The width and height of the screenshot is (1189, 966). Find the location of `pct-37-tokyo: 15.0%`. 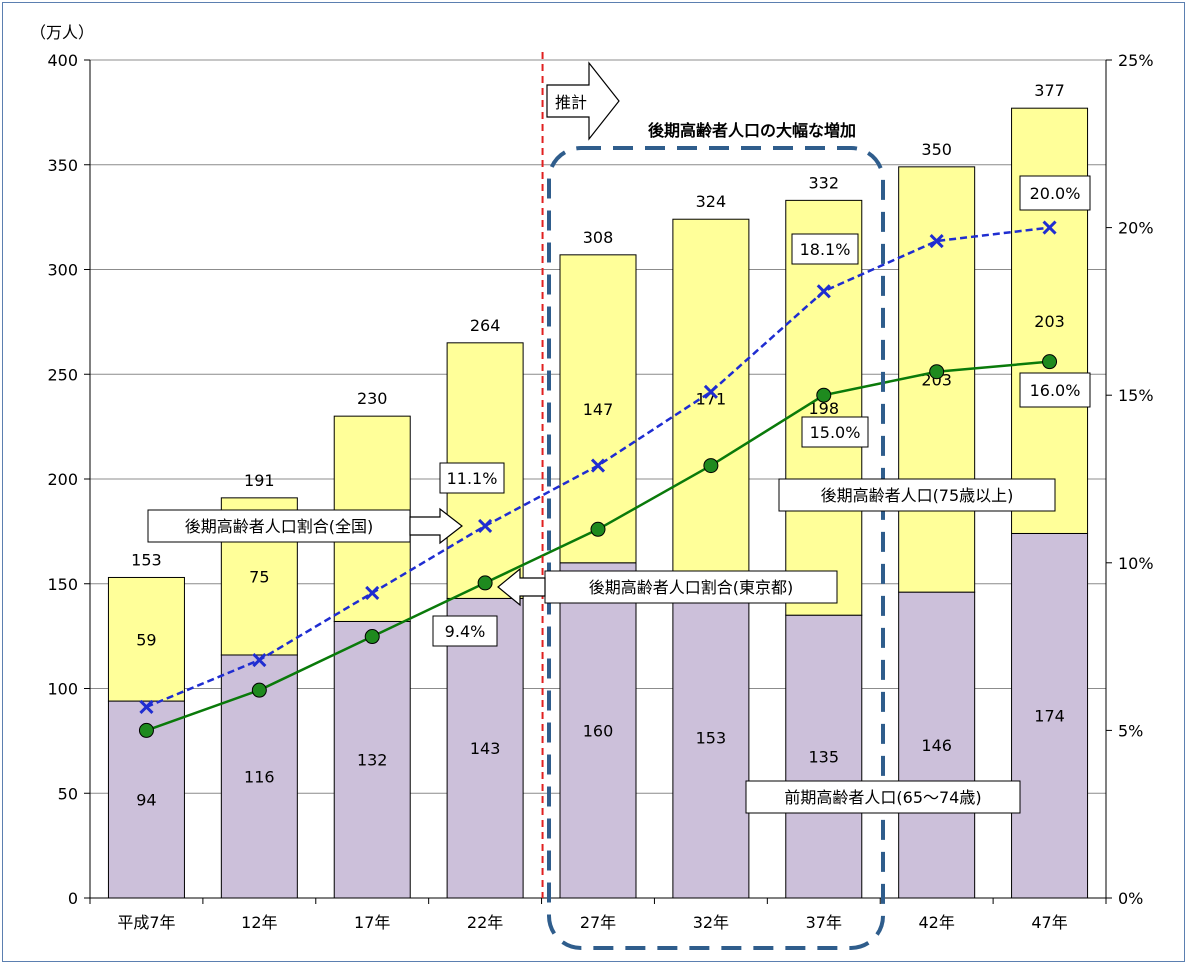

pct-37-tokyo: 15.0% is located at coordinates (835, 432).